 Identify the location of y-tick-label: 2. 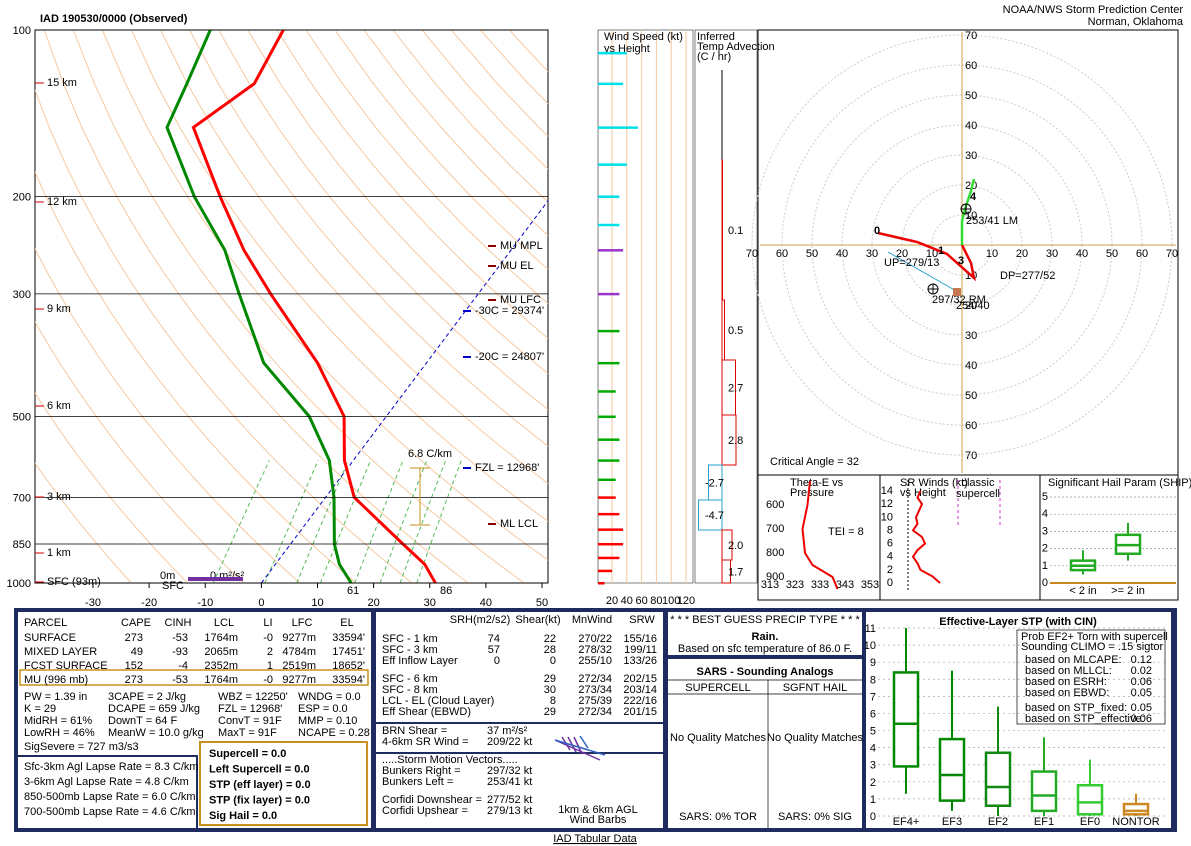
(890, 570).